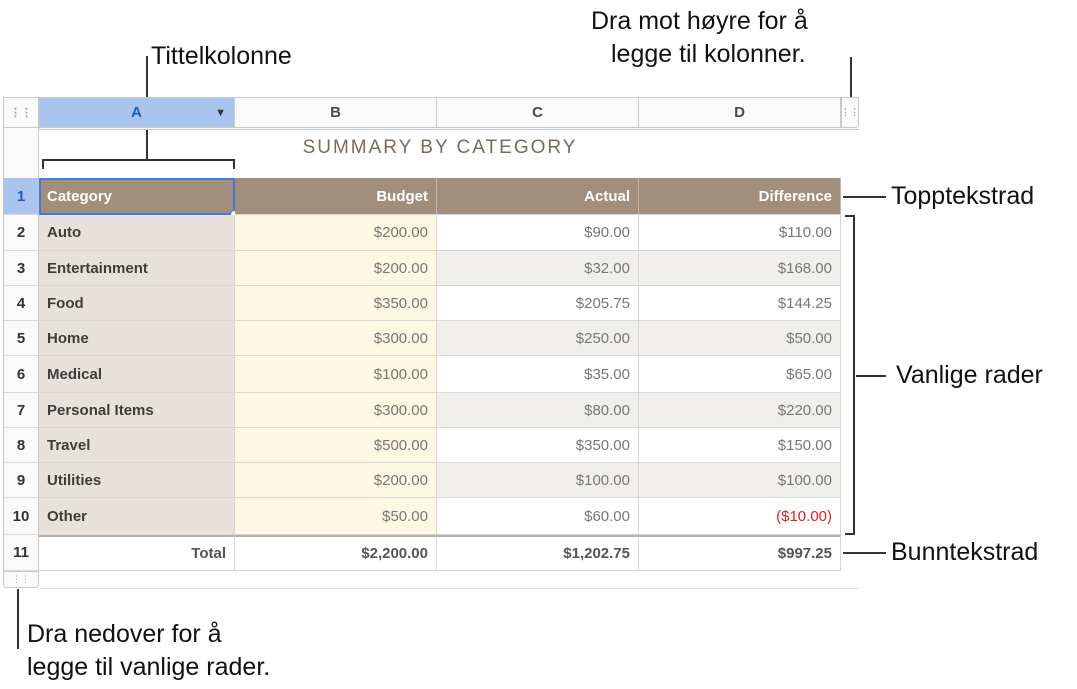 The height and width of the screenshot is (689, 1077). I want to click on callout-add-columns-line2: legge til kolonner., so click(708, 54).